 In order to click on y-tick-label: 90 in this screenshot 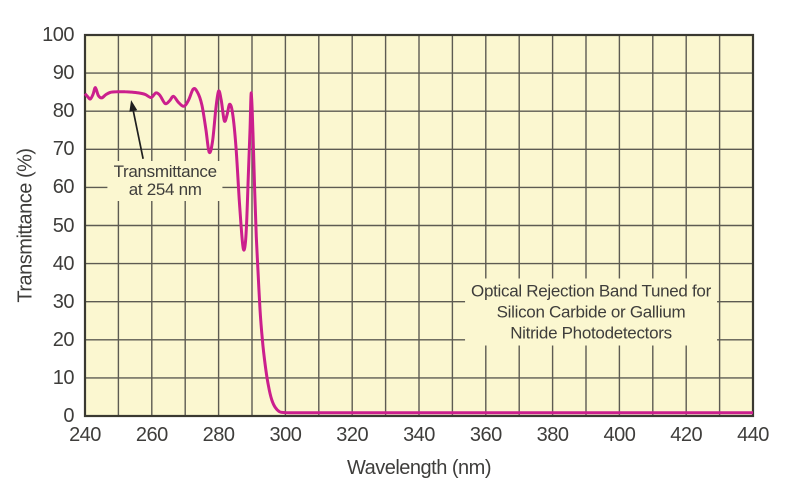, I will do `click(63, 73)`.